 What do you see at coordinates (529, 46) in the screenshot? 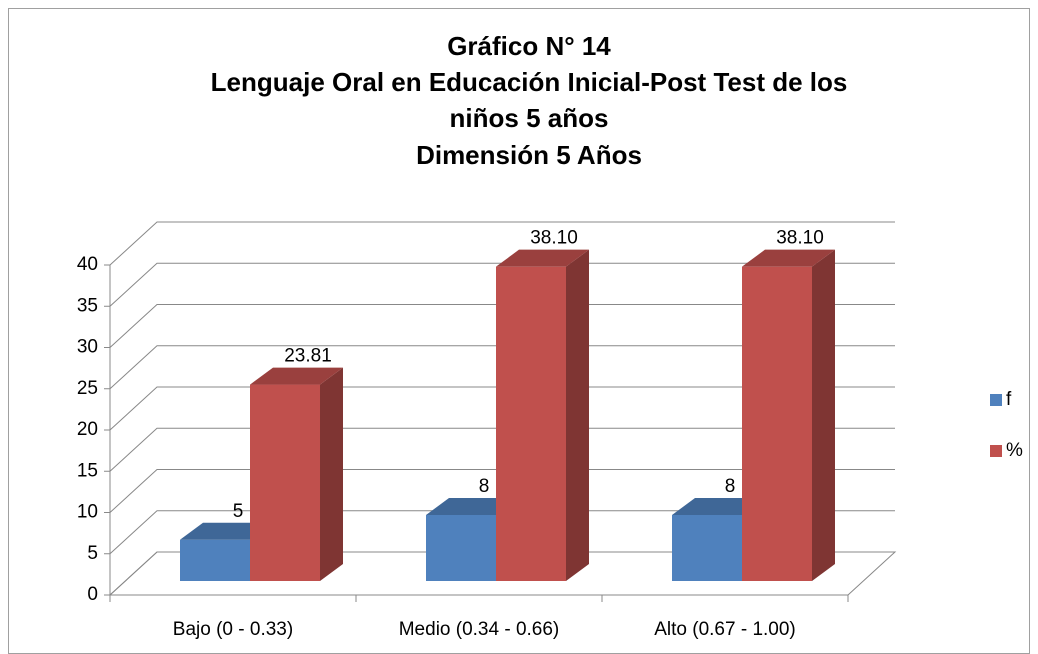
I see `chart-title: Gráfico N° 14` at bounding box center [529, 46].